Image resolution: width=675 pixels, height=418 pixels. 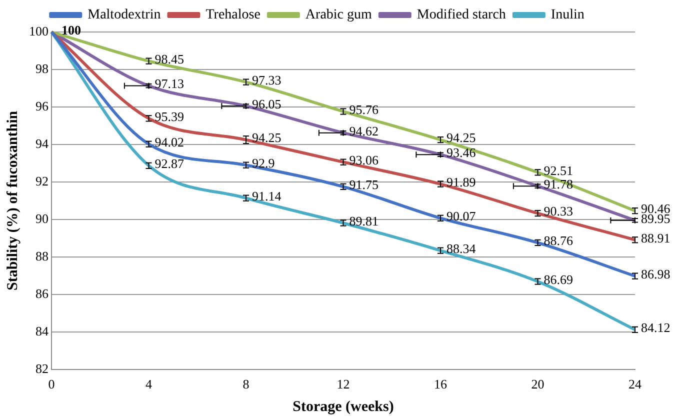 What do you see at coordinates (42, 368) in the screenshot?
I see `y-tick-label: 82` at bounding box center [42, 368].